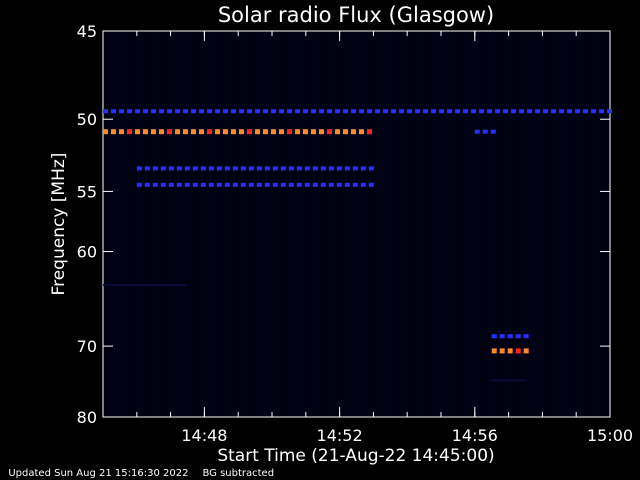 The image size is (640, 480). I want to click on y-tick-label: 55, so click(87, 191).